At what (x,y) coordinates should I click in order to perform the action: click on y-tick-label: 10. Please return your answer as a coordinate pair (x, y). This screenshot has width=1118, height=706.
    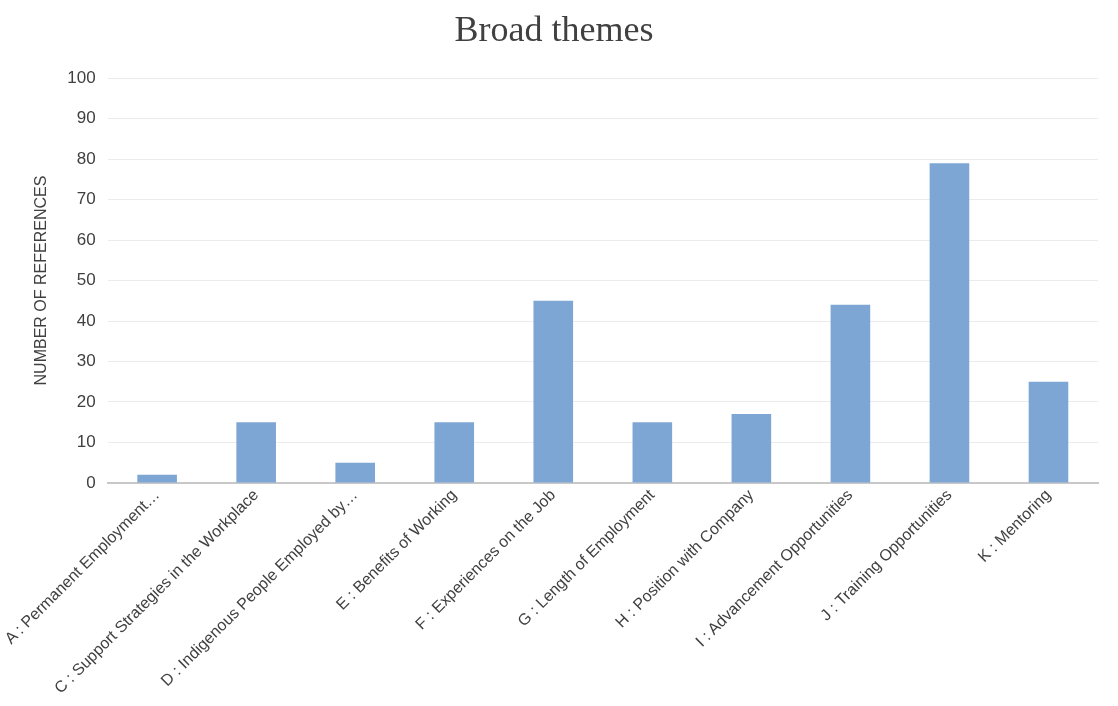
    Looking at the image, I should click on (86, 442).